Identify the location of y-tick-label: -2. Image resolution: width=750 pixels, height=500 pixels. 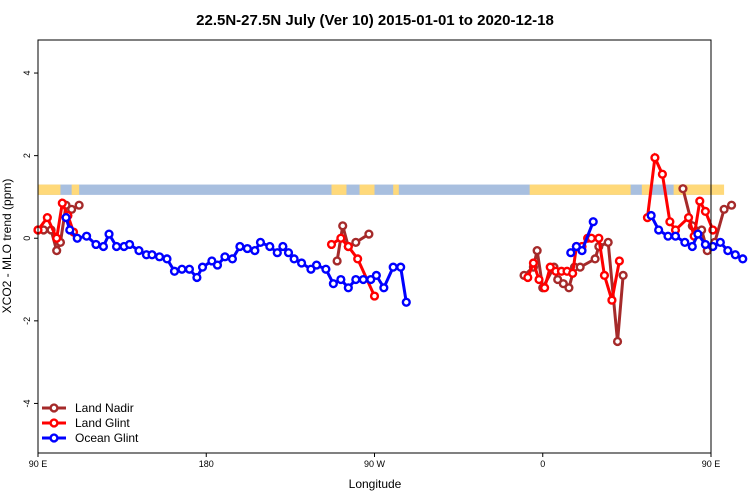
(27, 321).